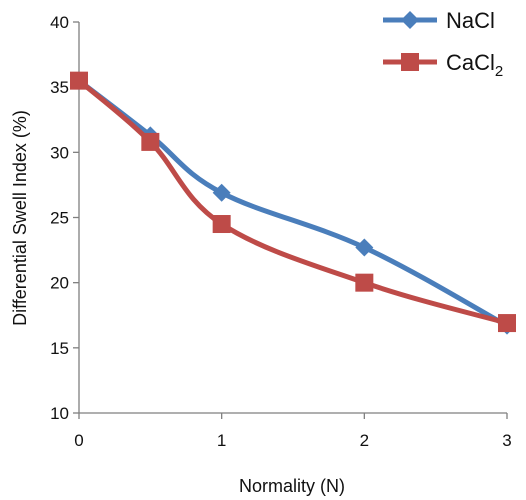  What do you see at coordinates (59, 87) in the screenshot?
I see `y-tick-label: 35` at bounding box center [59, 87].